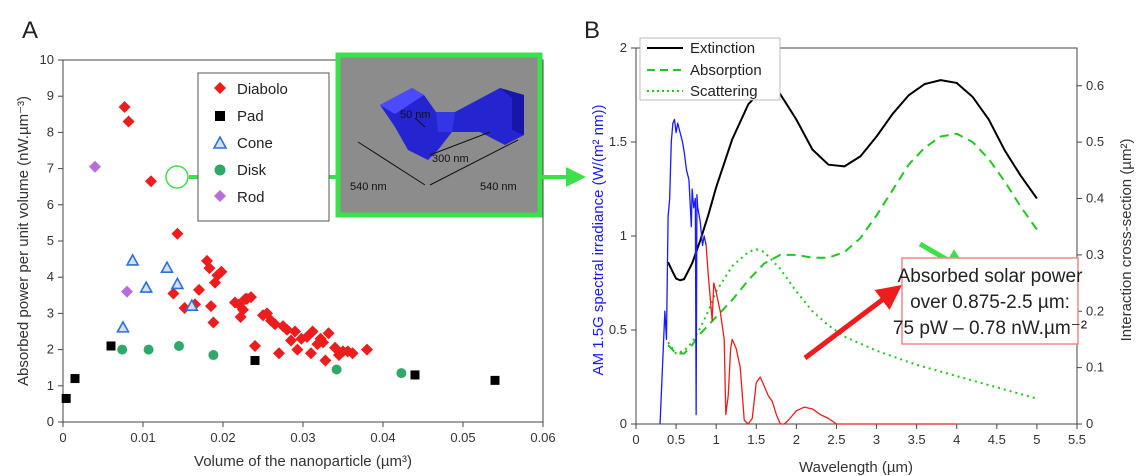  I want to click on x-axis-label-a: Volume of the nanoparticle (µm³), so click(303, 461).